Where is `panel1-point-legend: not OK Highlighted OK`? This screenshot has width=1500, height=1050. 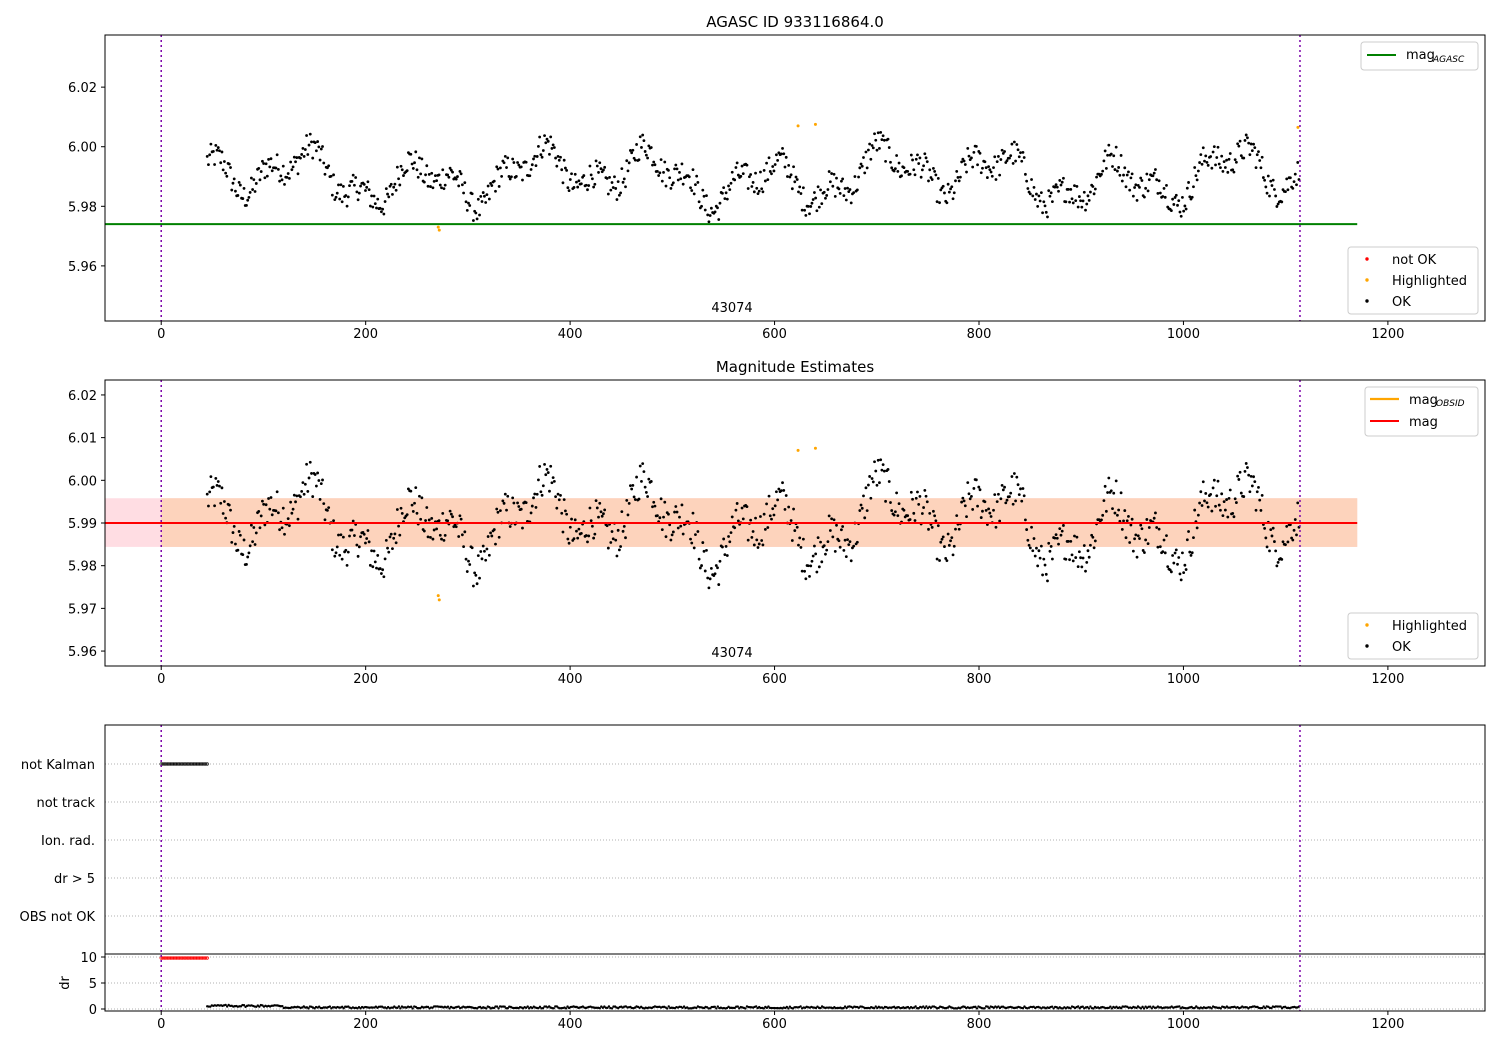 panel1-point-legend: not OK Highlighted OK is located at coordinates (1413, 280).